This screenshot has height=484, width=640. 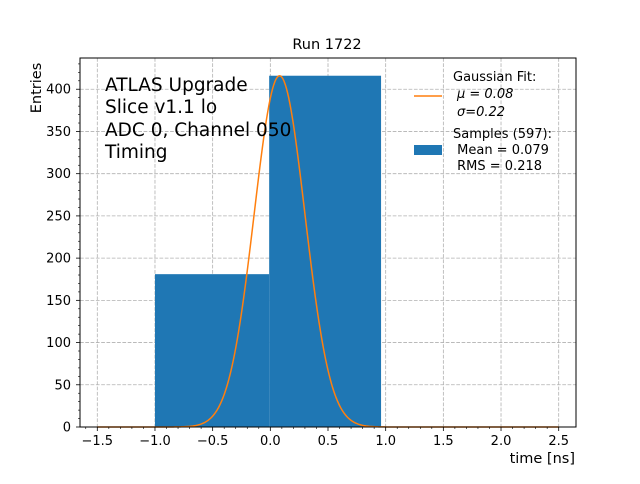 I want to click on legend-fit-sigma: σ=0.22, so click(x=481, y=112).